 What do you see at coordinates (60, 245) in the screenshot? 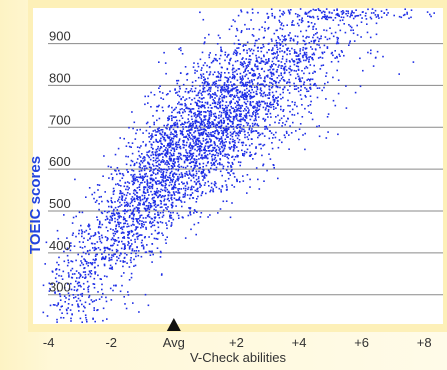
I see `y-tick-400: 400` at bounding box center [60, 245].